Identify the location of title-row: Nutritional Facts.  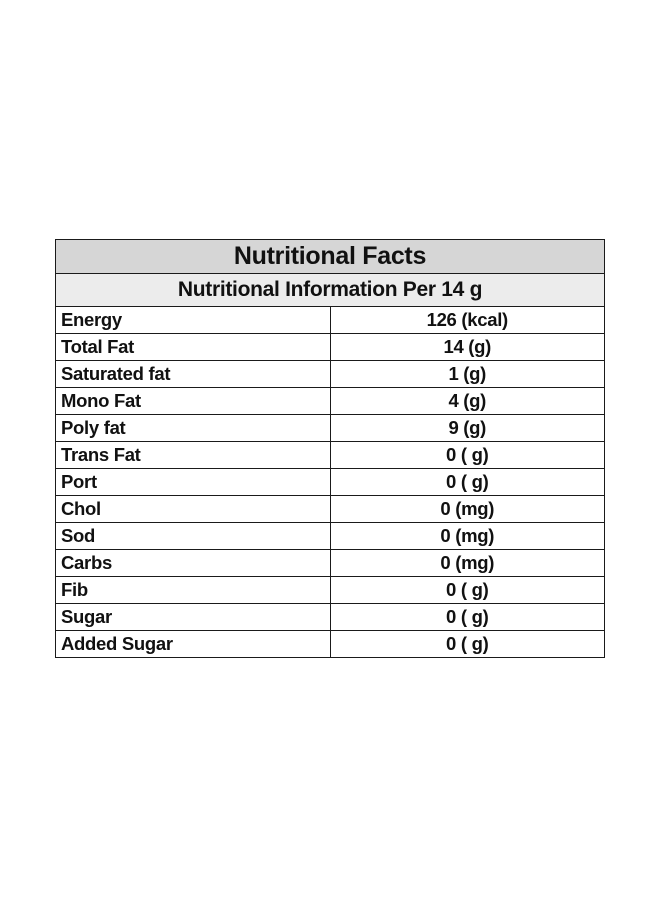
(330, 256).